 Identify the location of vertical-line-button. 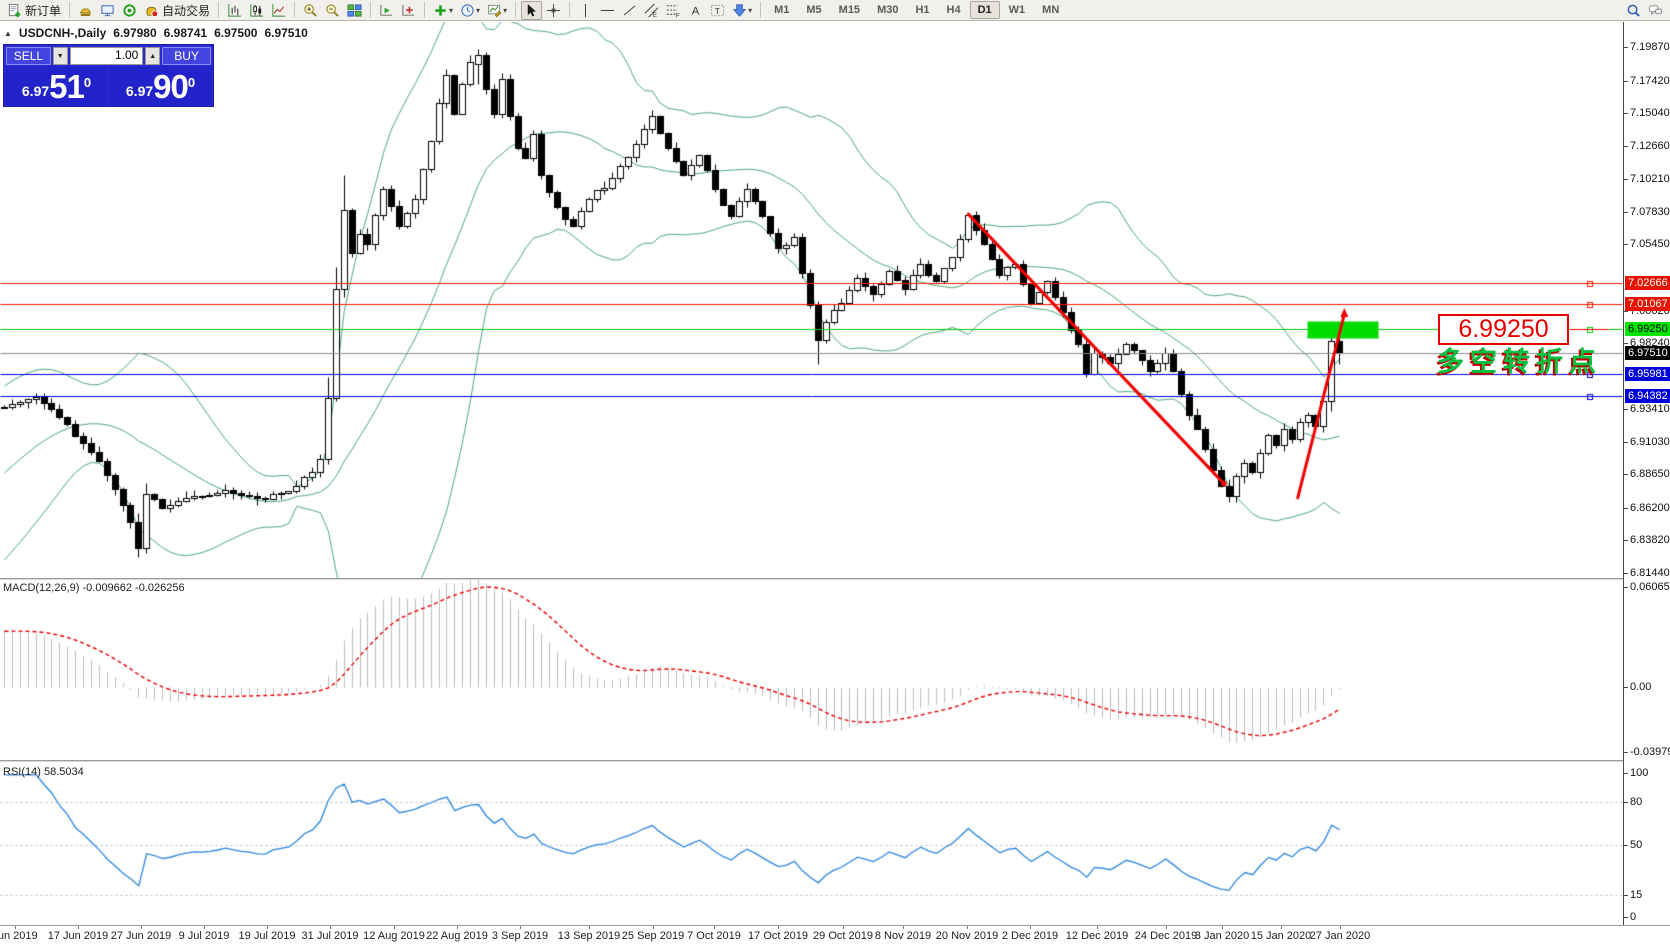
(585, 10).